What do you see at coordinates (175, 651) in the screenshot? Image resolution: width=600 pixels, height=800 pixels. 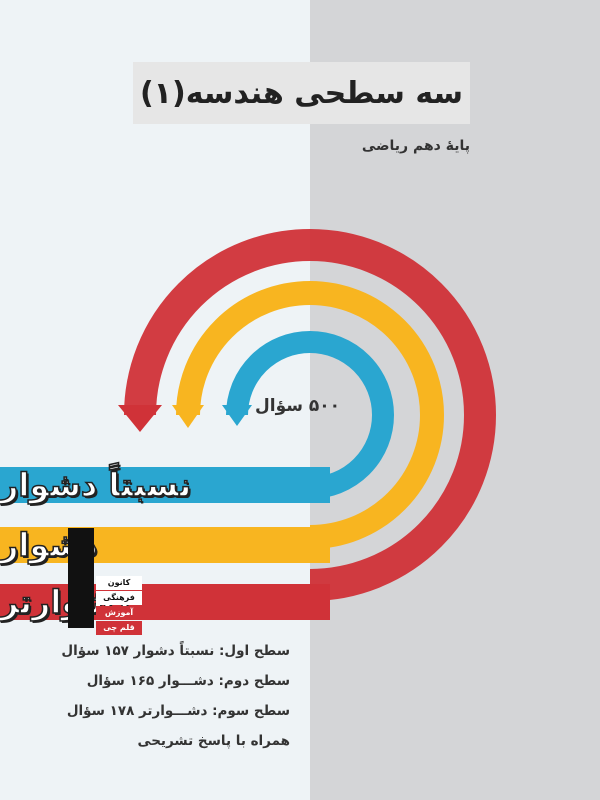 I see `detail-line: سطح اول: نسبتاً دشوار ۱۵۷ سؤال` at bounding box center [175, 651].